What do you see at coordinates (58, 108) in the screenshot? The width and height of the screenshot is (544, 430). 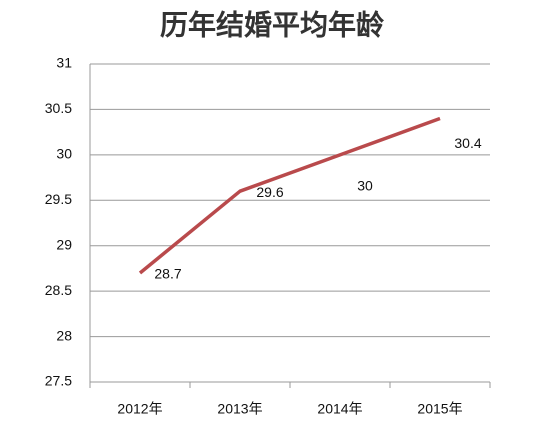 I see `y-tick-label: 30.5` at bounding box center [58, 108].